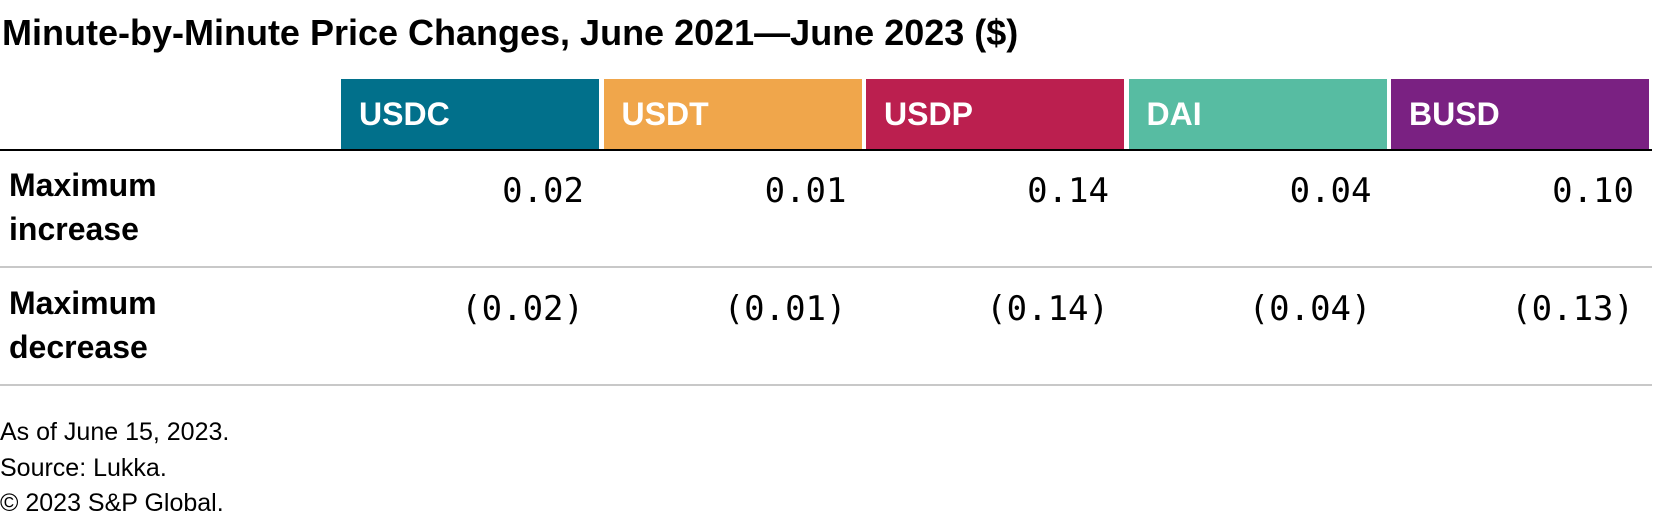 The width and height of the screenshot is (1667, 527). I want to click on cell: (0.02), so click(522, 309).